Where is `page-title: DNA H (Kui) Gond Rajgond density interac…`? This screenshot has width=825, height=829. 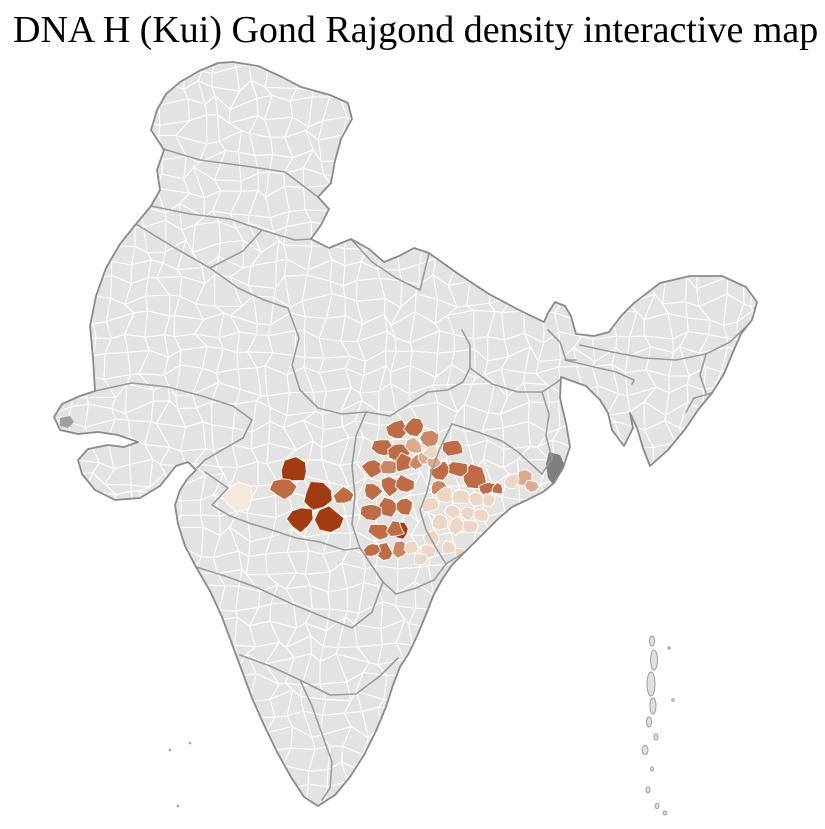
page-title: DNA H (Kui) Gond Rajgond density interac… is located at coordinates (416, 30).